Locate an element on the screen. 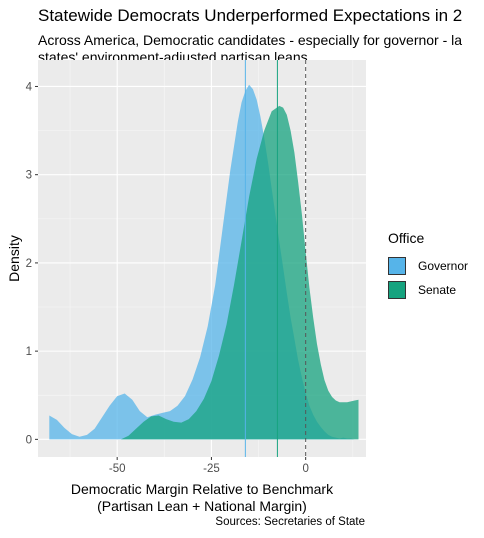  legend-title: Office is located at coordinates (406, 238).